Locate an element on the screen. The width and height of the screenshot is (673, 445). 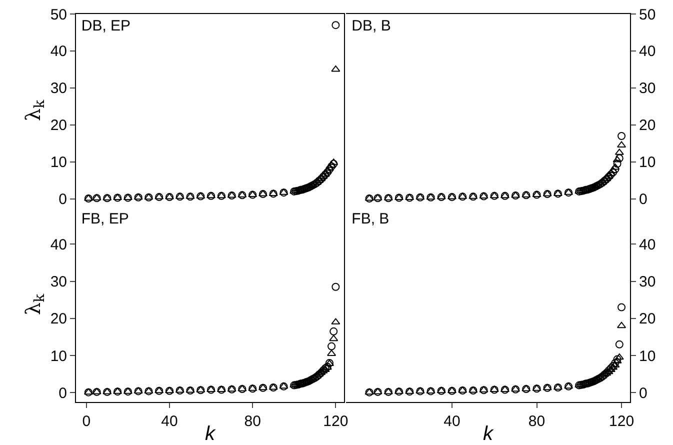
chart-title: DB, B is located at coordinates (371, 25).